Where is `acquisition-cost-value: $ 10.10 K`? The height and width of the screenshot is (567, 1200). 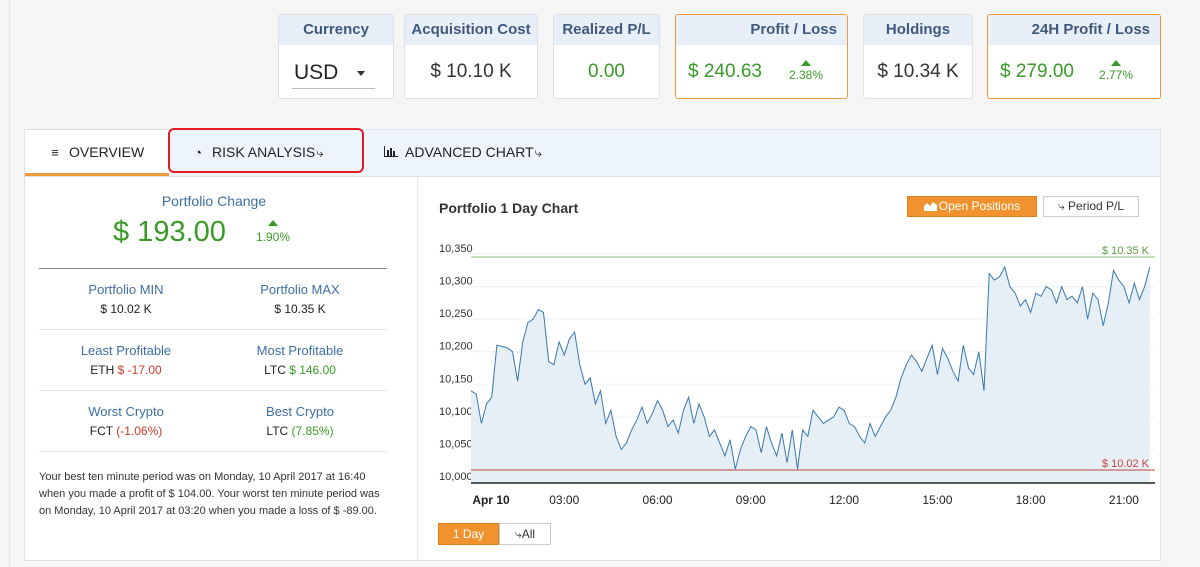
acquisition-cost-value: $ 10.10 K is located at coordinates (471, 71).